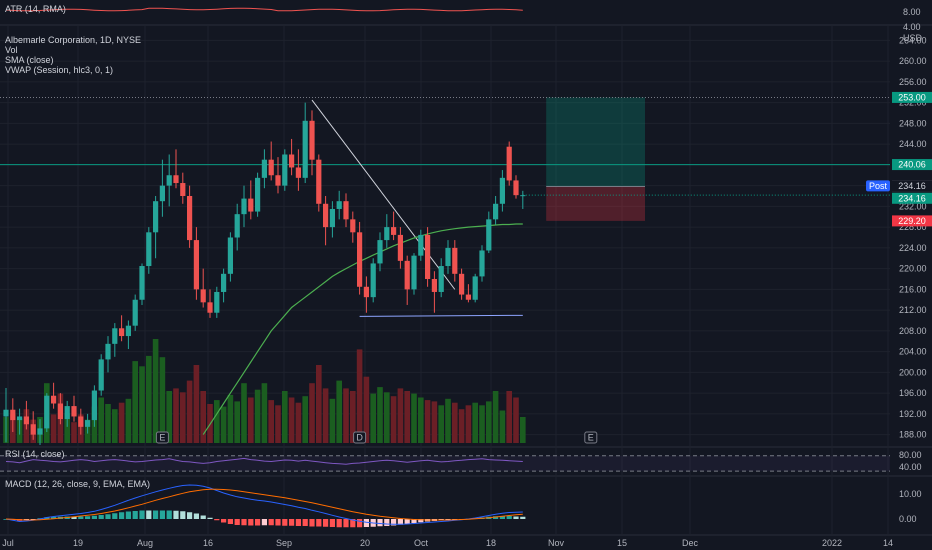 The width and height of the screenshot is (932, 550). What do you see at coordinates (78, 543) in the screenshot?
I see `time-tick-label: 19` at bounding box center [78, 543].